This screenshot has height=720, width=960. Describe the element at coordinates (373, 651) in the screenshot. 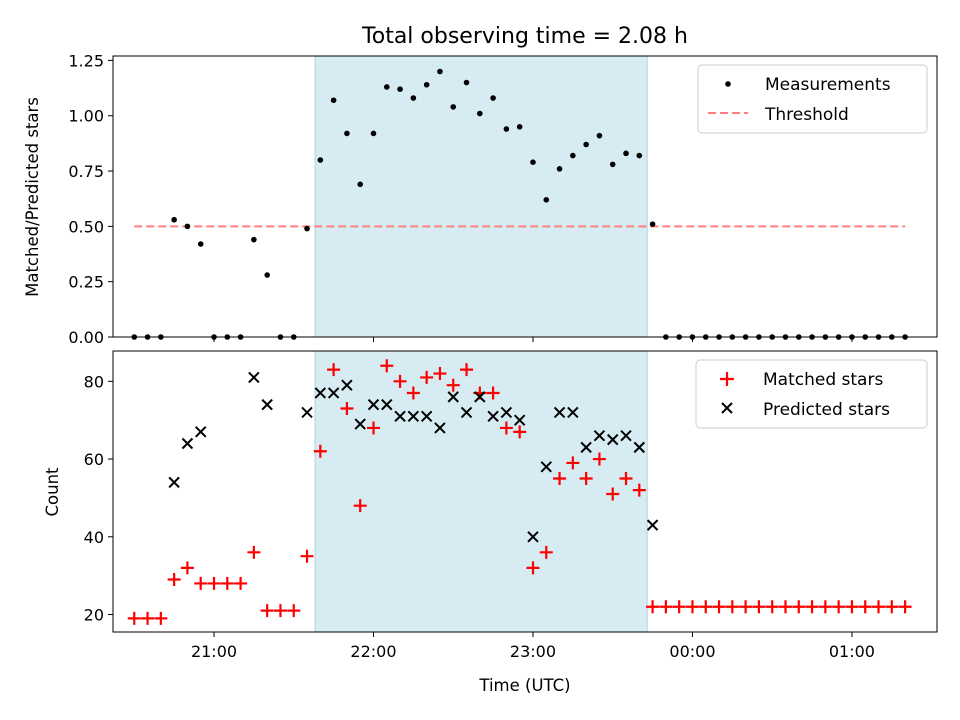

I see `x-tick-label: 22:00` at that location.